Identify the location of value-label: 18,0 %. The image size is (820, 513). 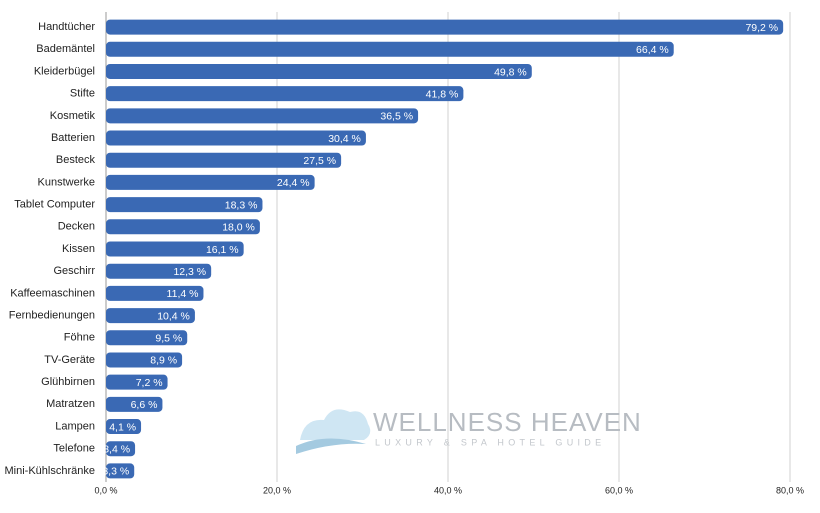
(238, 228).